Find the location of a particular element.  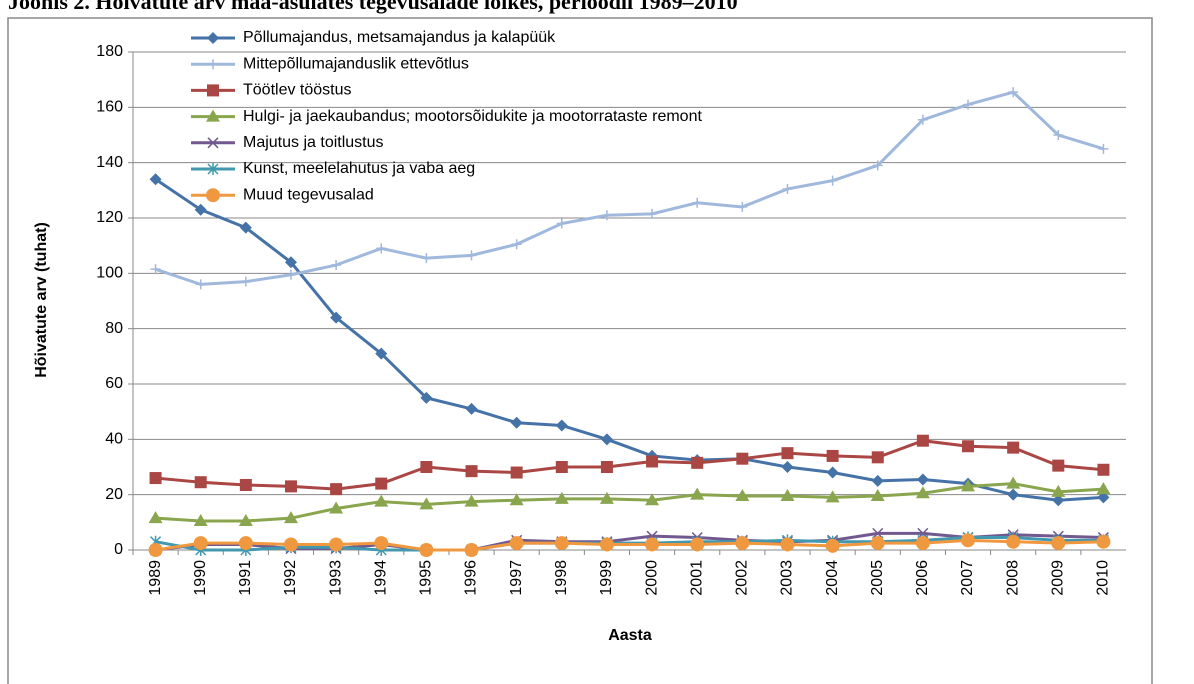

x-tick-label: 2000 is located at coordinates (651, 578).